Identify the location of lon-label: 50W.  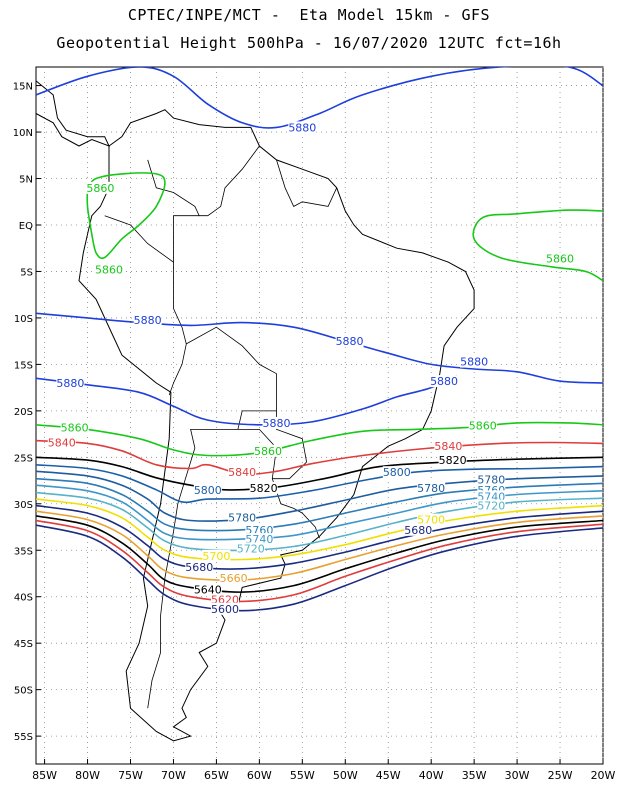
(345, 775).